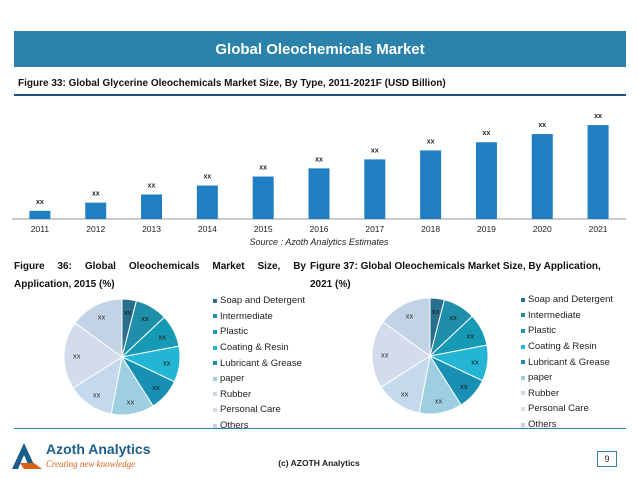 The height and width of the screenshot is (479, 638). Describe the element at coordinates (330, 284) in the screenshot. I see `figure37-title-line2: 2021 (%)` at that location.